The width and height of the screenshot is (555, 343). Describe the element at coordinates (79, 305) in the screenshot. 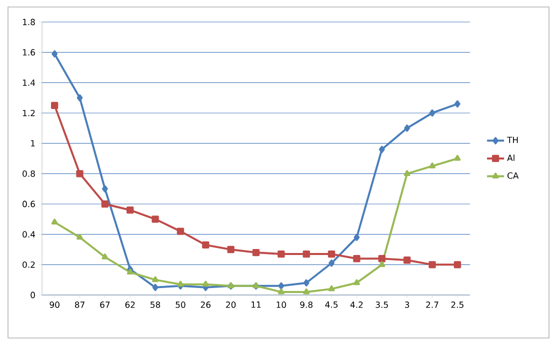

I see `x-tick-label: 87` at that location.